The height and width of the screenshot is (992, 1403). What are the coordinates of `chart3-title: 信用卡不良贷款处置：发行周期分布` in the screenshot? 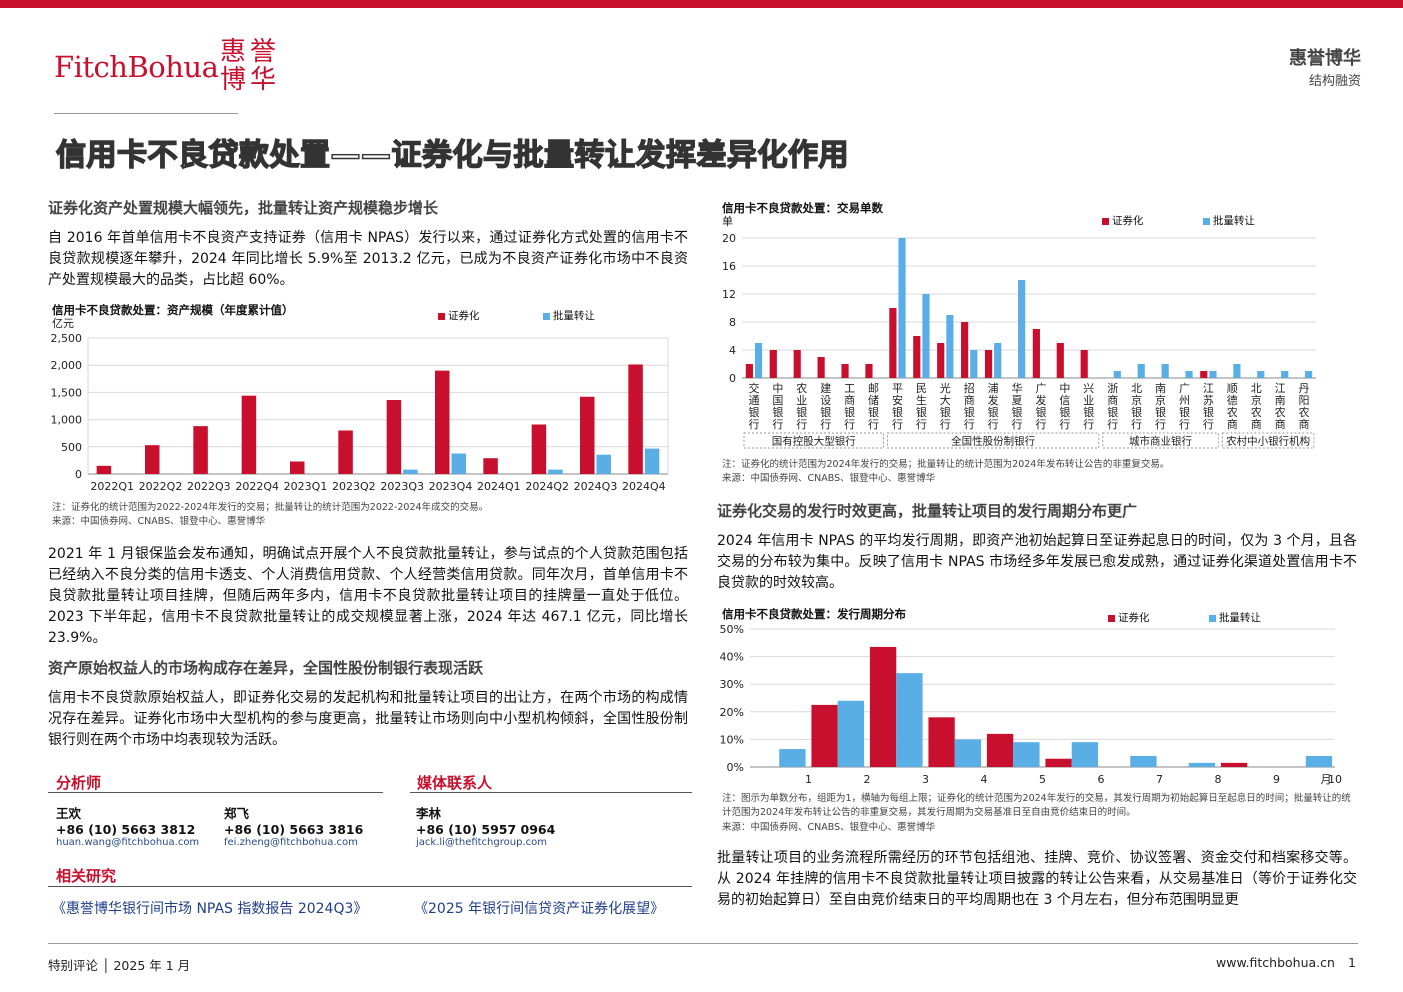 It's located at (814, 614).